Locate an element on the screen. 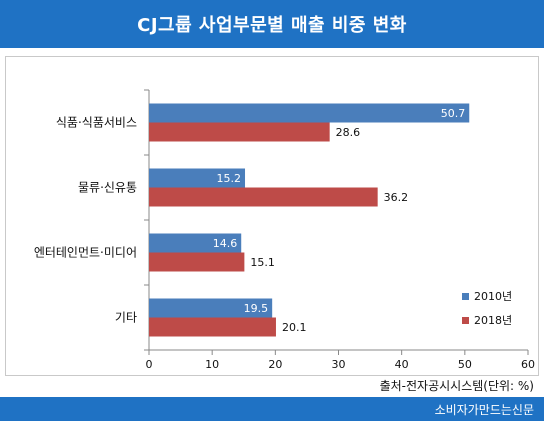 This screenshot has height=428, width=544. data-label: 19.5 is located at coordinates (256, 308).